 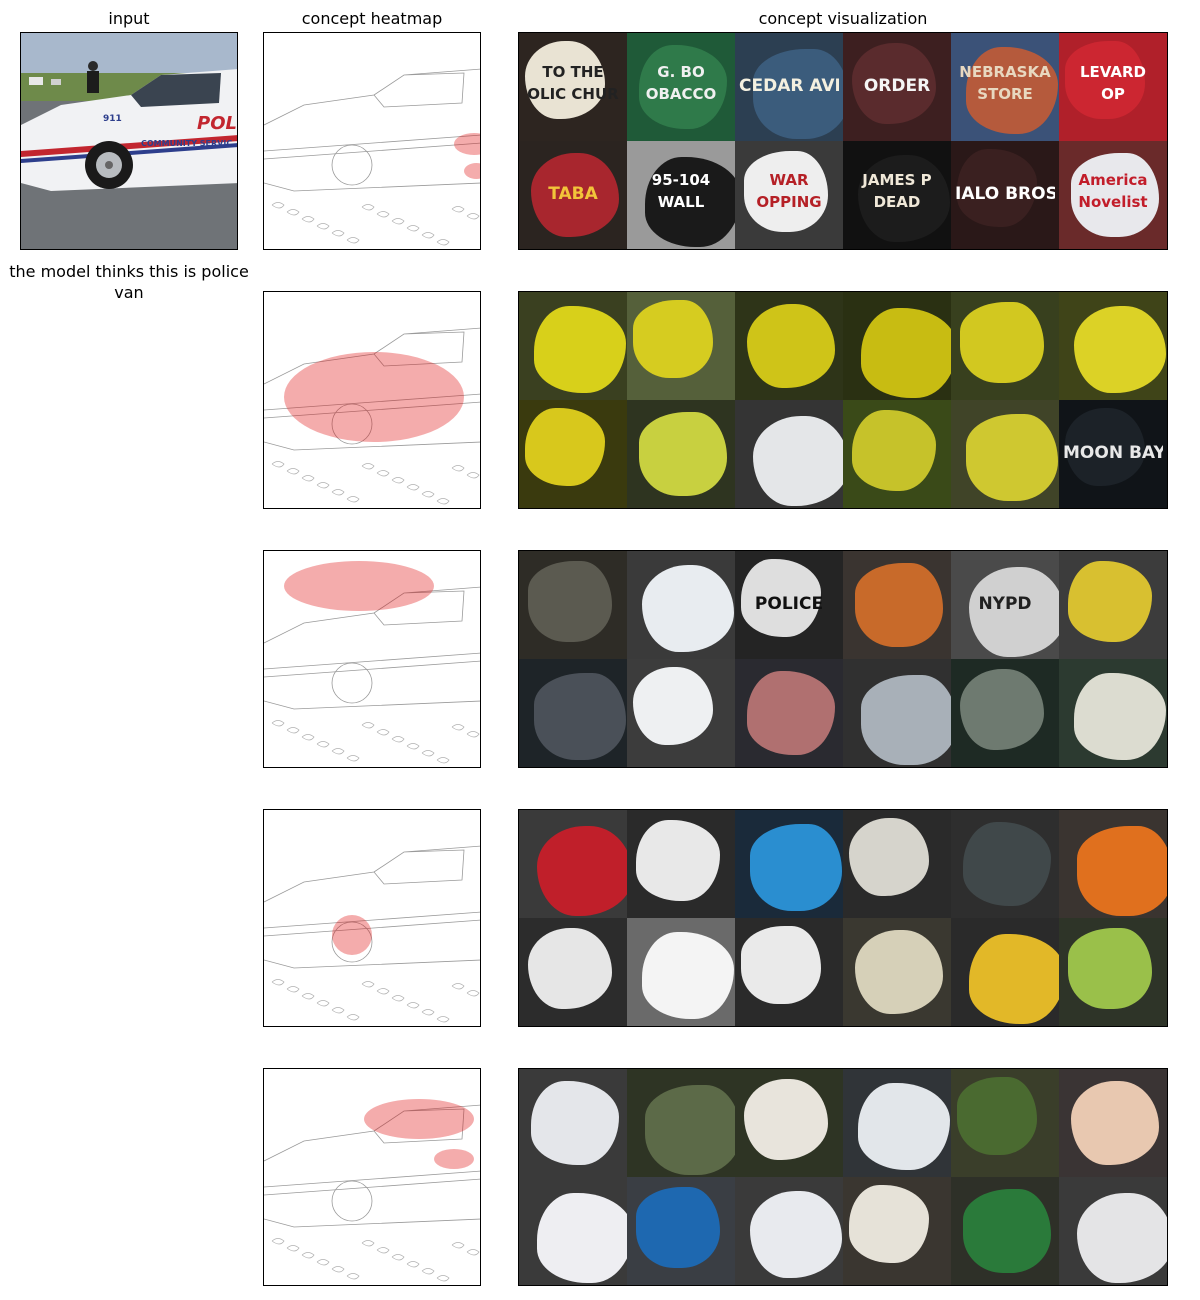 I want to click on concept-tile: LEVARD OP, so click(x=1113, y=87).